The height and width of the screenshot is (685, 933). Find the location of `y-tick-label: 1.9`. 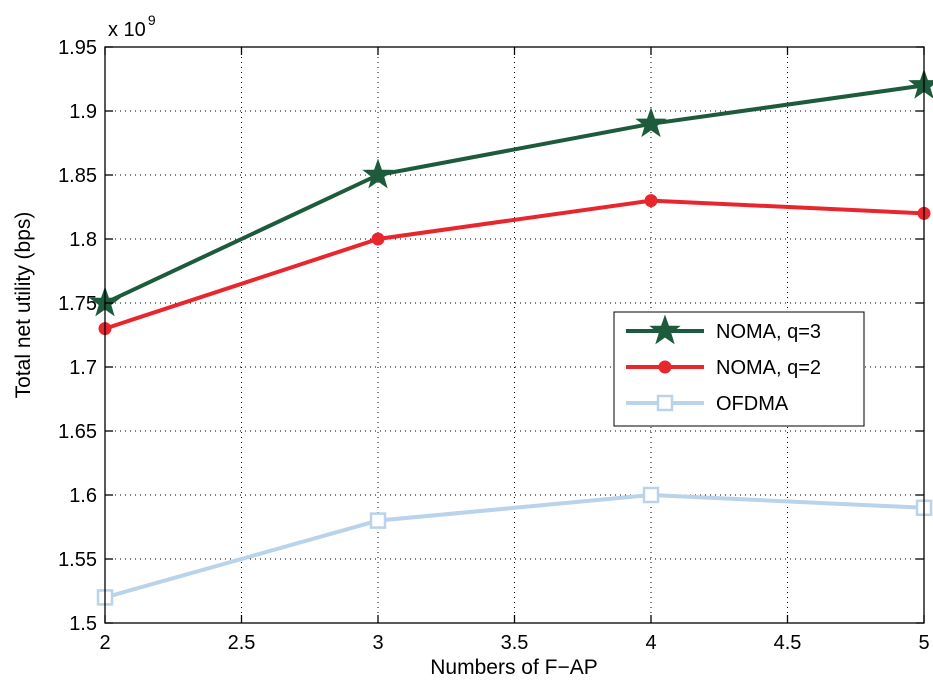

y-tick-label: 1.9 is located at coordinates (83, 112).